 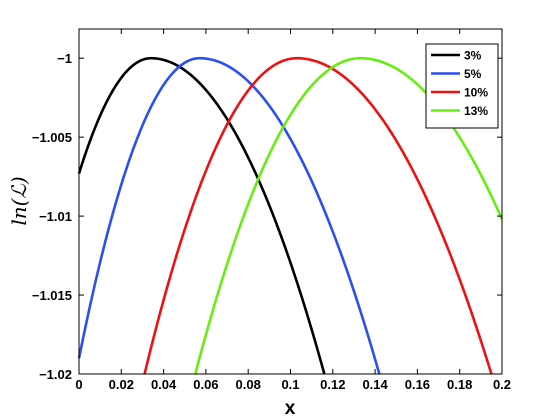 I want to click on x-tick-label: 0.12, so click(x=332, y=384).